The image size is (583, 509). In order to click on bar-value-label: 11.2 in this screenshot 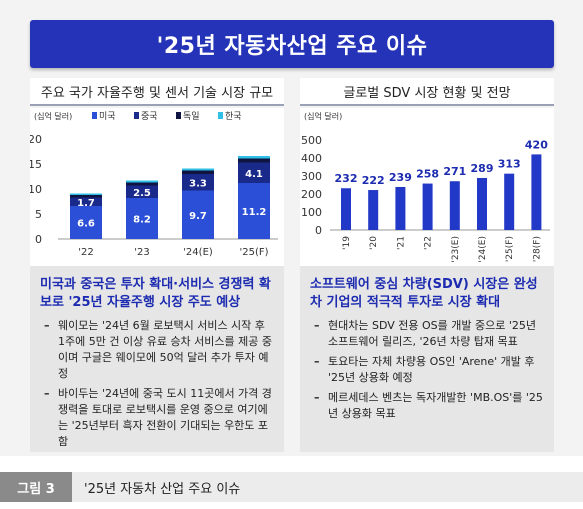, I will do `click(254, 212)`.